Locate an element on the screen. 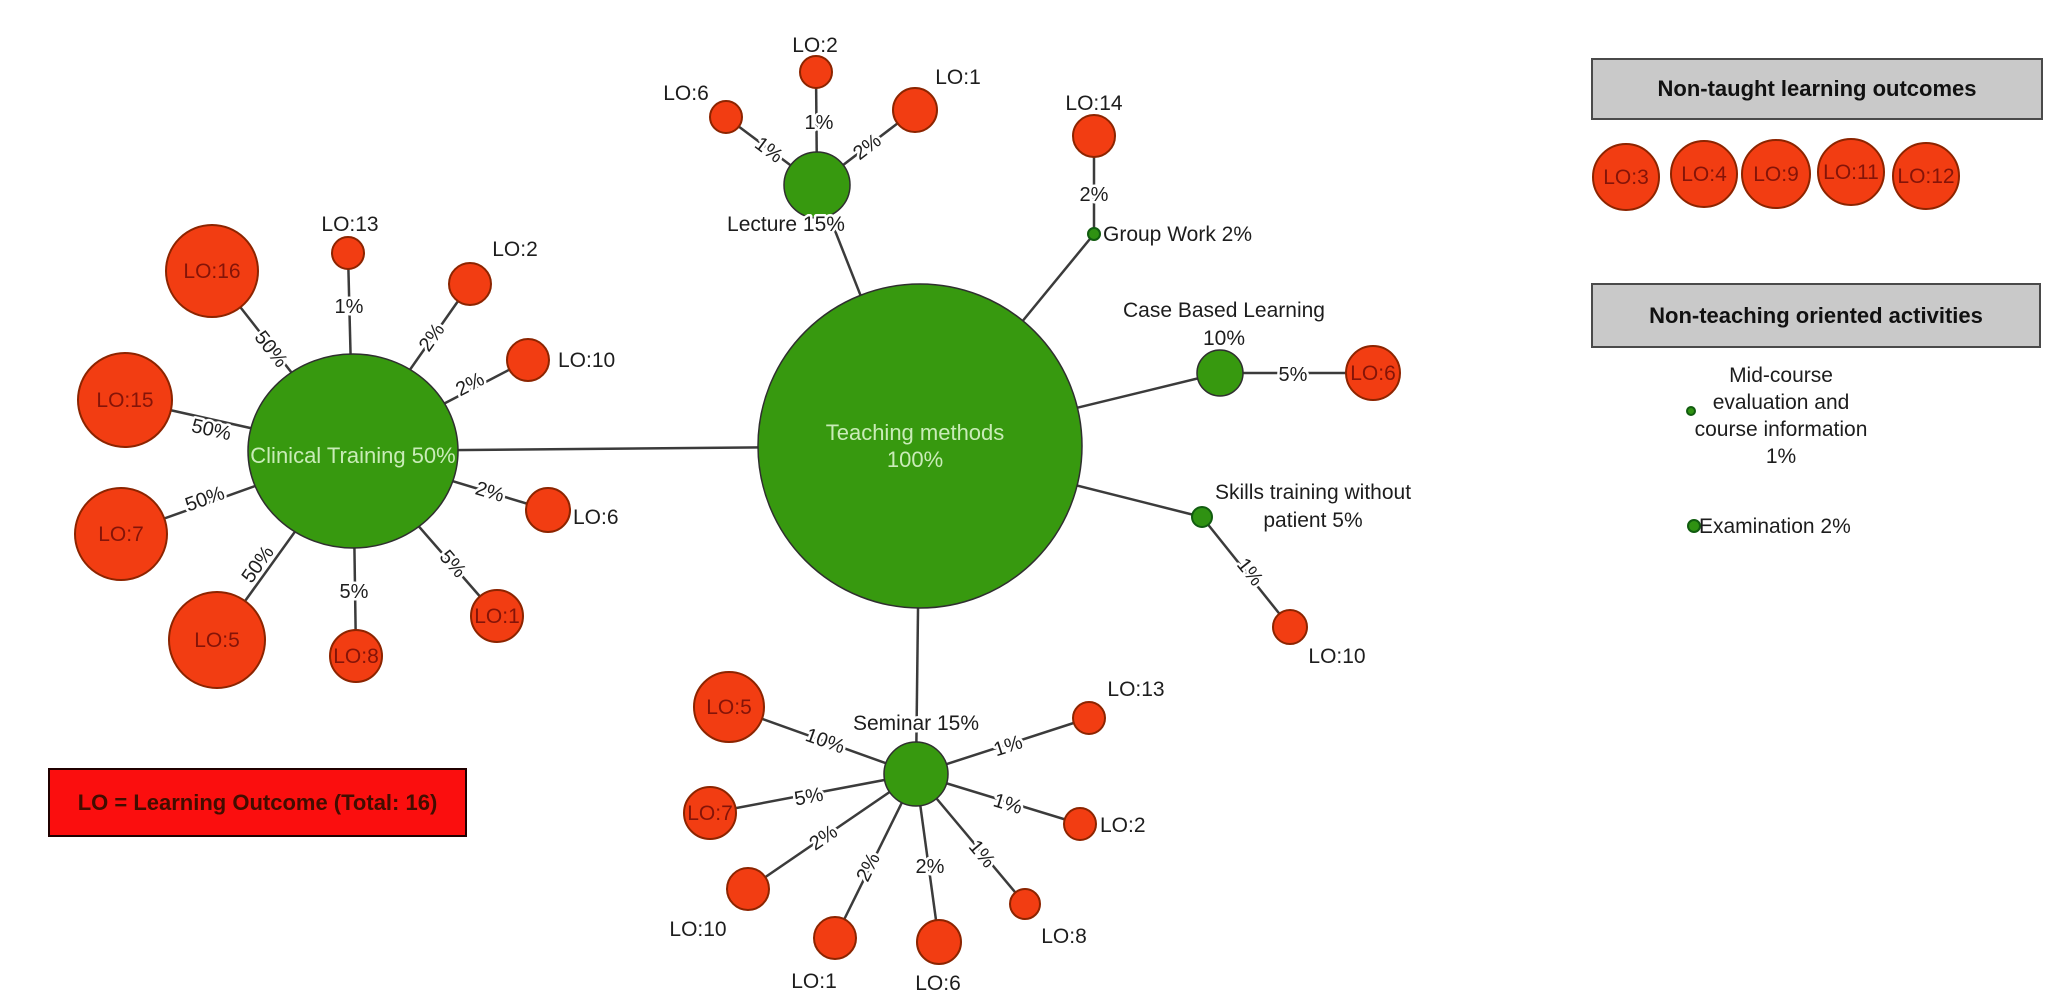 The height and width of the screenshot is (1001, 2059). node-label-s-lo8: LO:8 is located at coordinates (1064, 936).